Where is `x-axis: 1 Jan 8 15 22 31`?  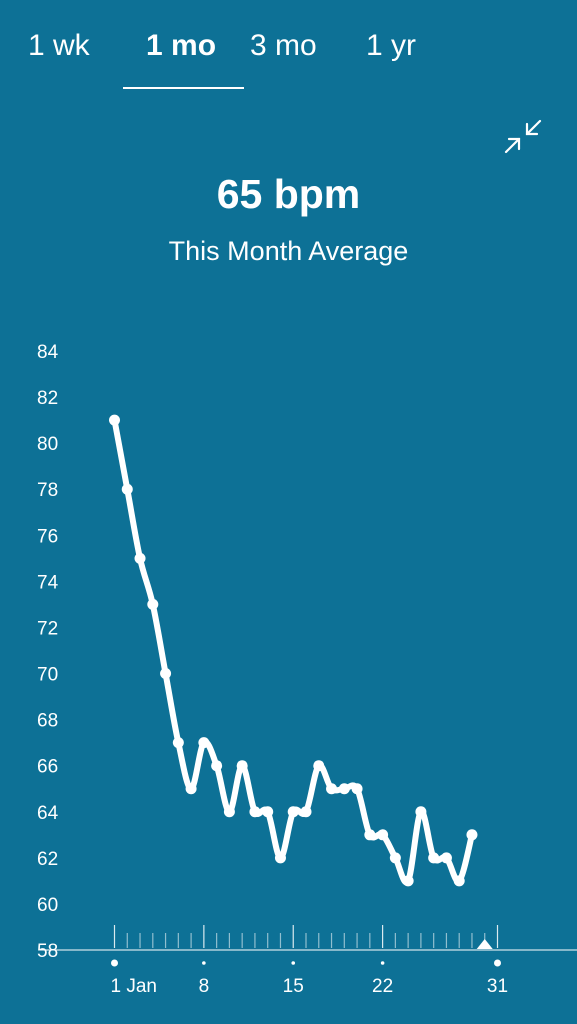
x-axis: 1 Jan 8 15 22 31 is located at coordinates (308, 961).